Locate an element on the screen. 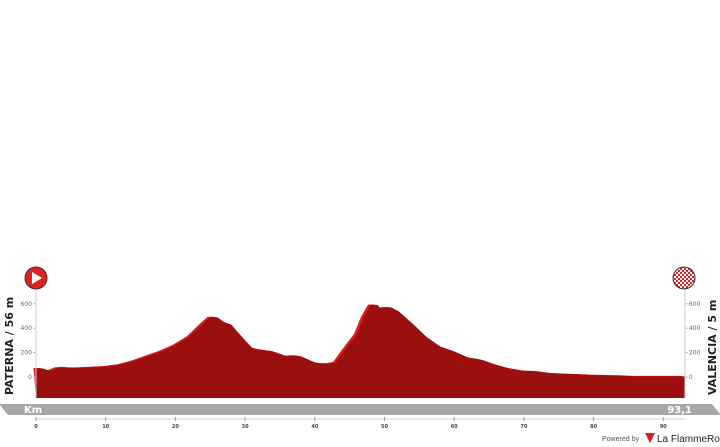 The width and height of the screenshot is (720, 447). x-tick-label: 10 is located at coordinates (105, 427).